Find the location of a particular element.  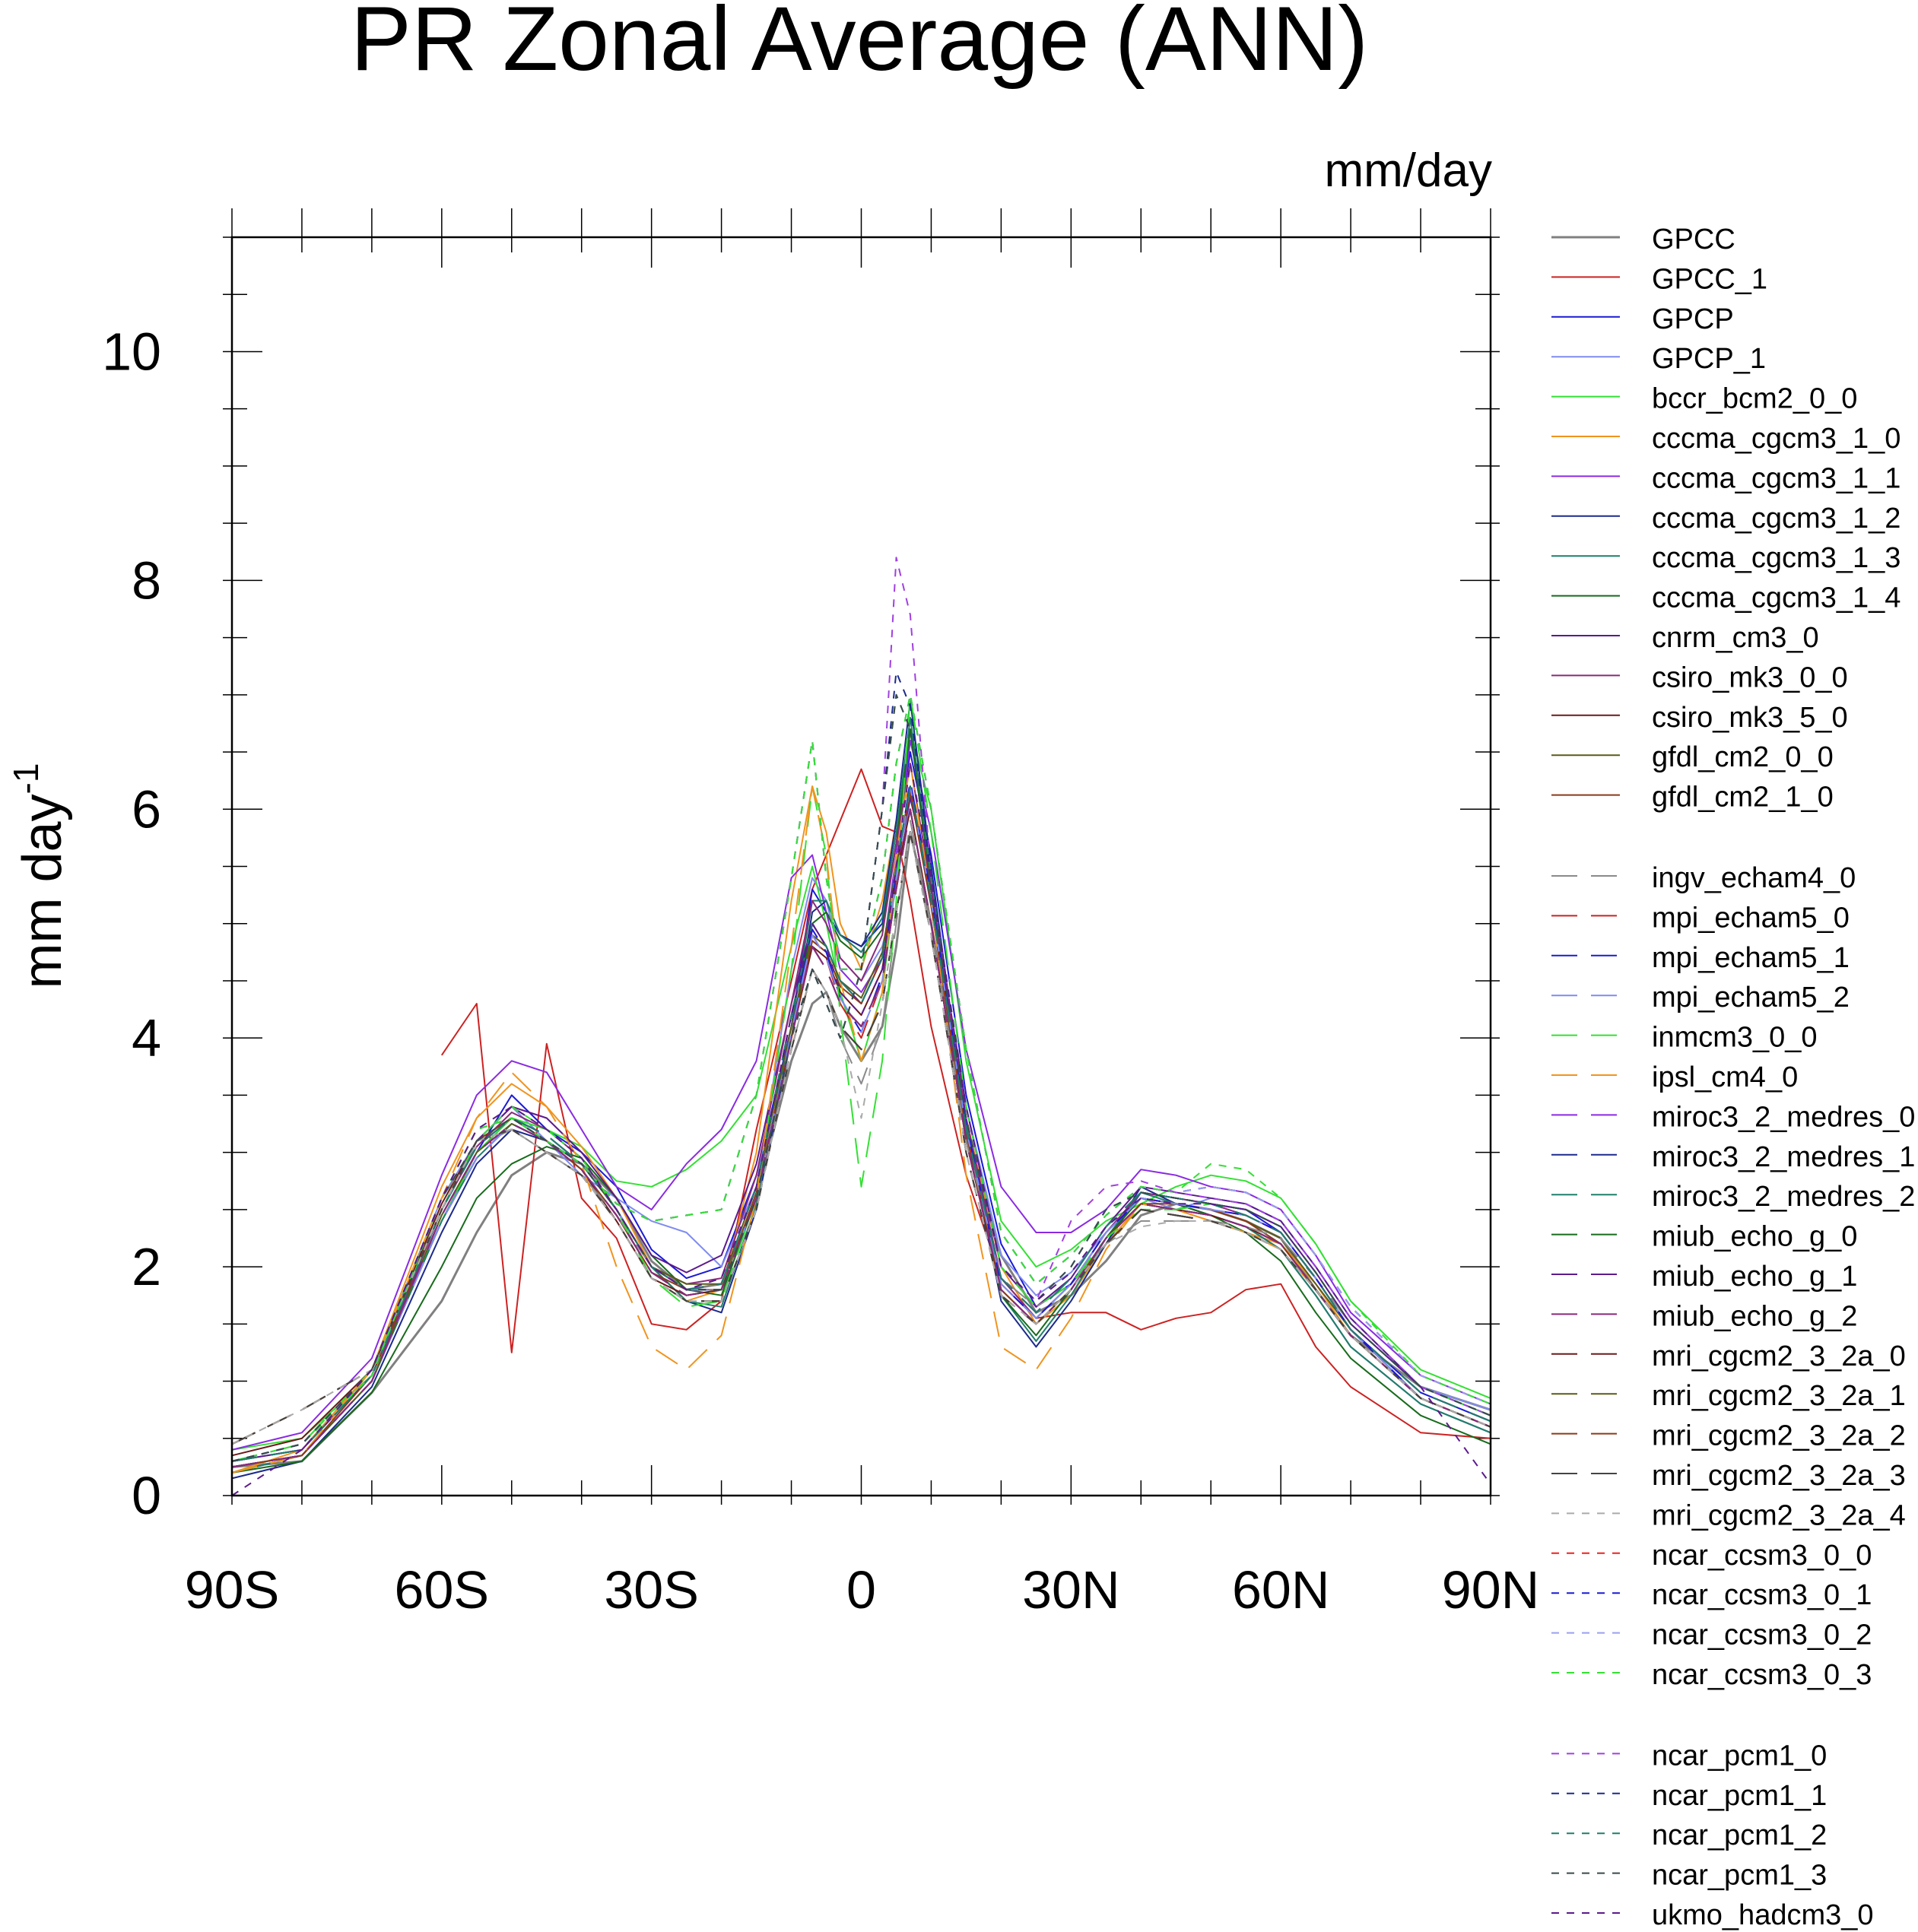

legend-label-ncar_ccsm3_0_3: ncar_ccsm3_0_3 is located at coordinates (1762, 1675).